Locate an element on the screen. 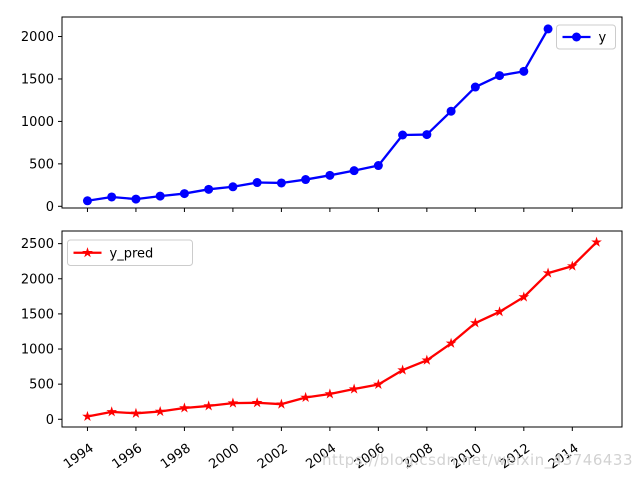  x-tick-label: 2010 is located at coordinates (467, 456).